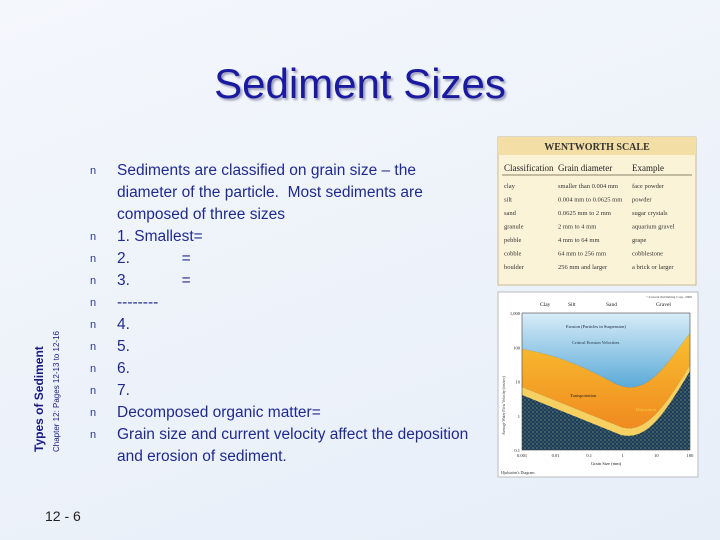 This screenshot has width=720, height=540. Describe the element at coordinates (123, 368) in the screenshot. I see `bullet-text: 6.` at that location.